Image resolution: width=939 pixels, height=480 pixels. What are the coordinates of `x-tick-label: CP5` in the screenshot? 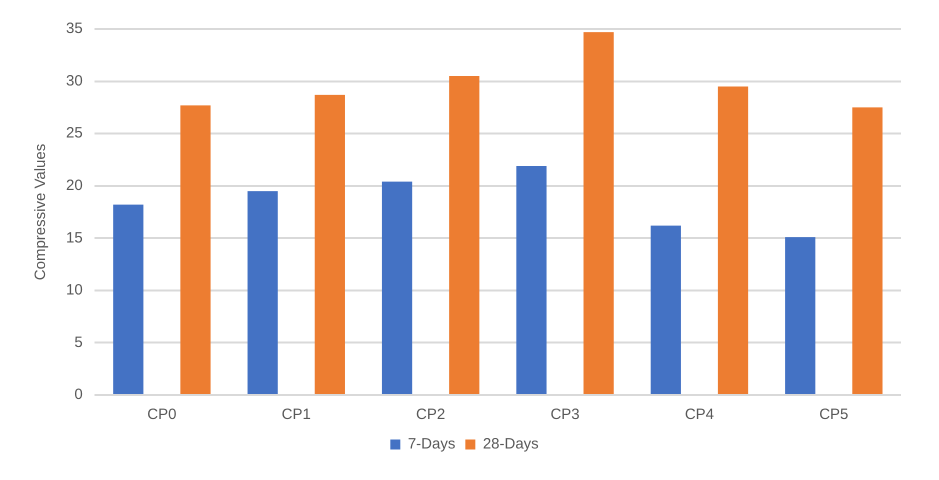 It's located at (833, 415).